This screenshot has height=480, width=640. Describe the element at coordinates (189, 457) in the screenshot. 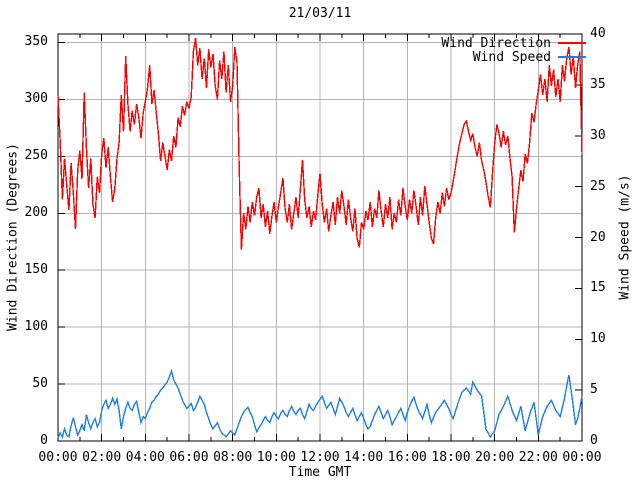

I see `x-tick-label: 06:00` at that location.